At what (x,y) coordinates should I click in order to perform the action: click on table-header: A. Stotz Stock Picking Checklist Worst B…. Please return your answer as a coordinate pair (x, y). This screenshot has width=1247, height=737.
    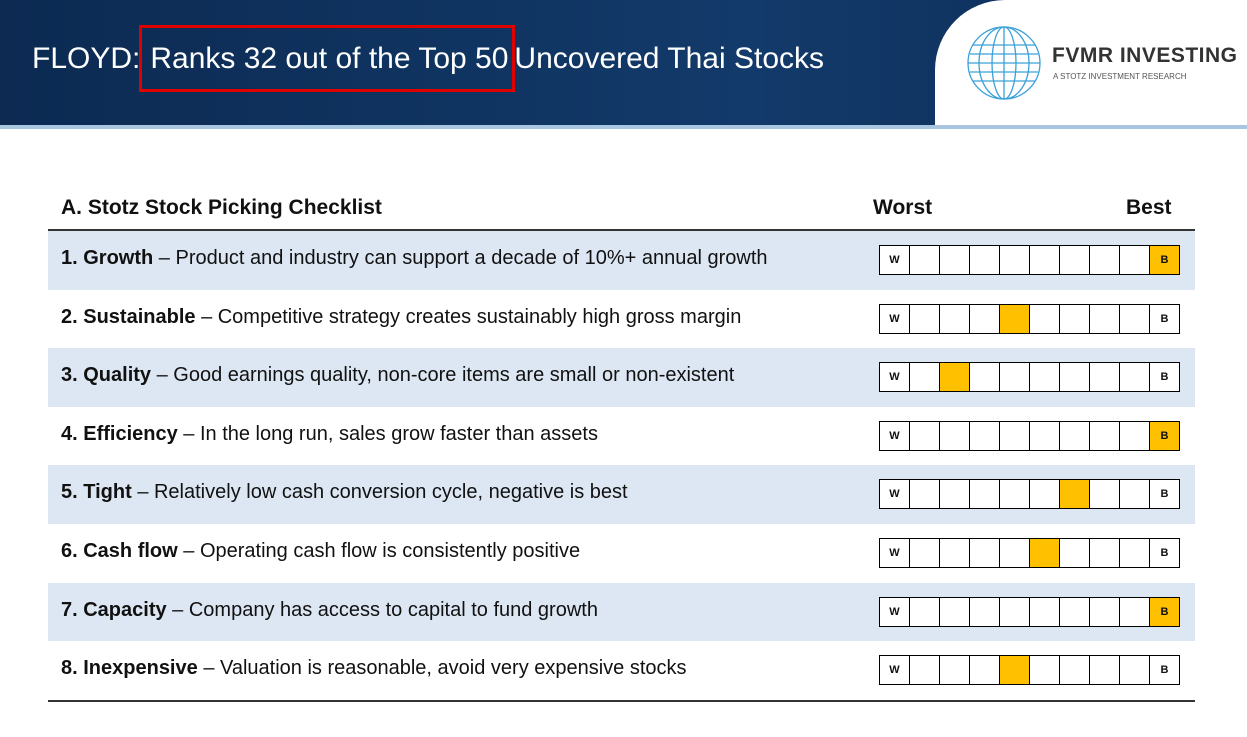
    Looking at the image, I should click on (621, 210).